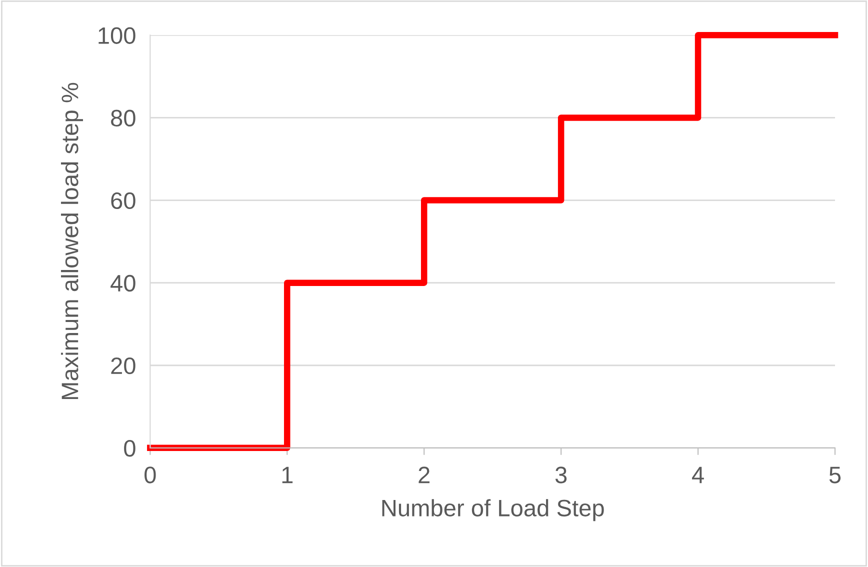 The height and width of the screenshot is (567, 868). Describe the element at coordinates (130, 448) in the screenshot. I see `y-tick-label: 0` at that location.